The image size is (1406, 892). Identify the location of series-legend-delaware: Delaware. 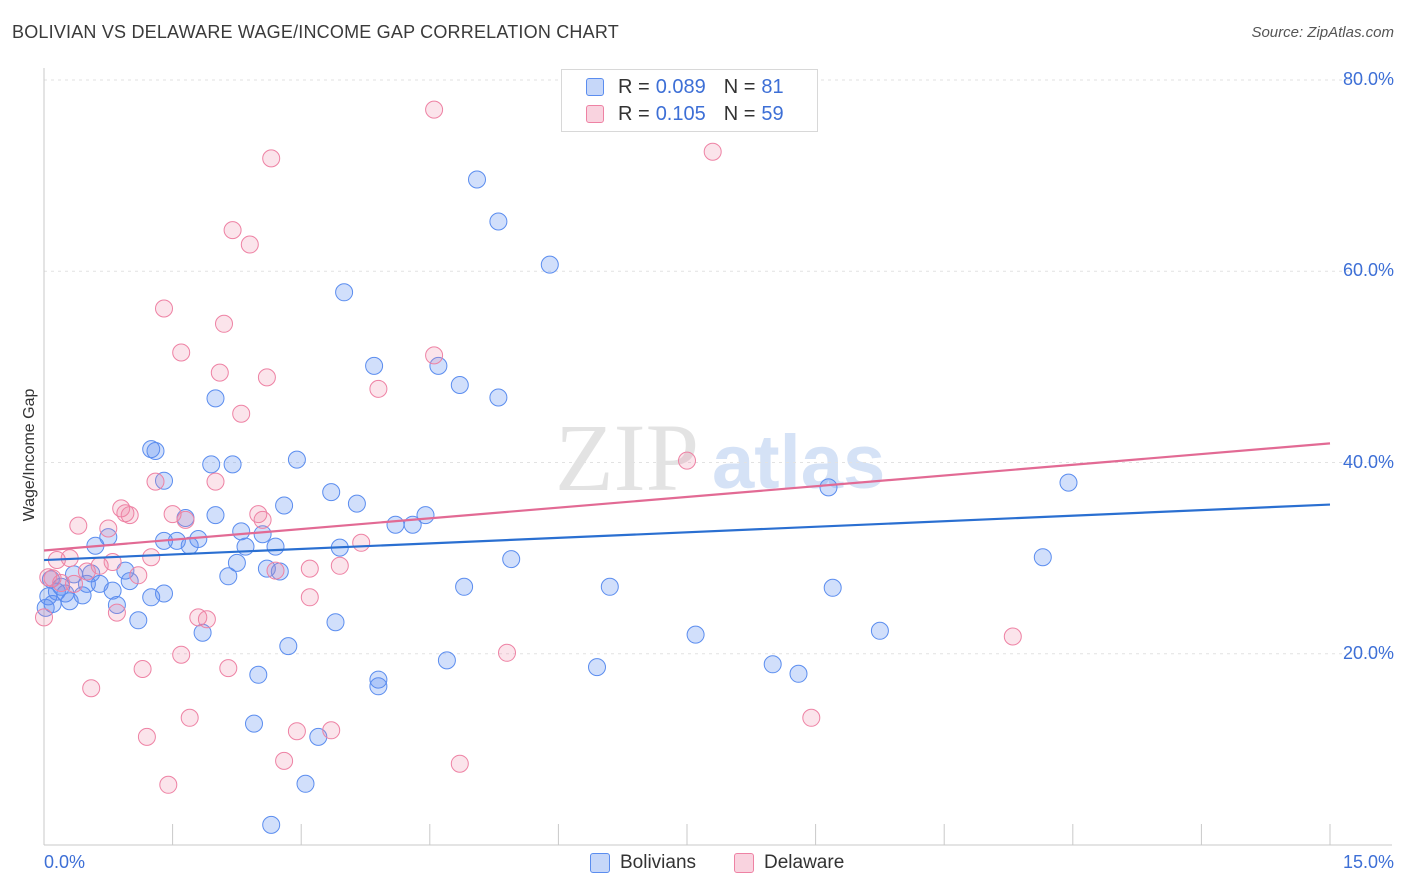
(789, 863).